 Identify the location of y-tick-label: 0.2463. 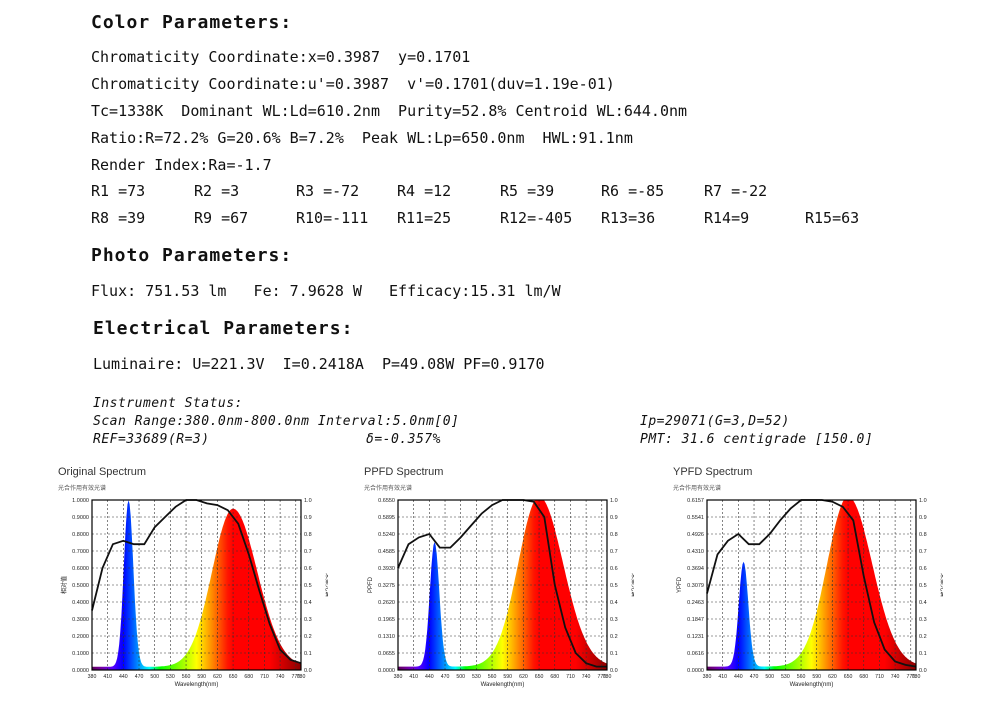
(695, 603).